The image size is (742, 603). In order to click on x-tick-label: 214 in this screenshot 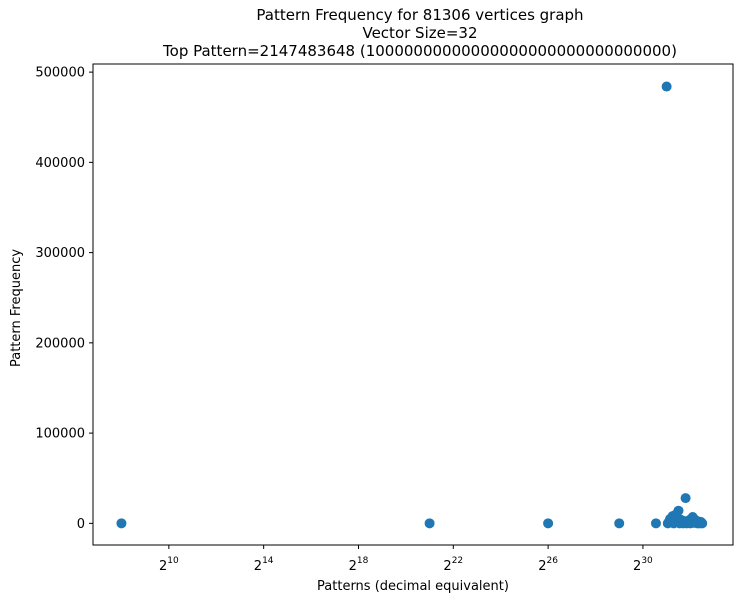, I will do `click(264, 565)`.